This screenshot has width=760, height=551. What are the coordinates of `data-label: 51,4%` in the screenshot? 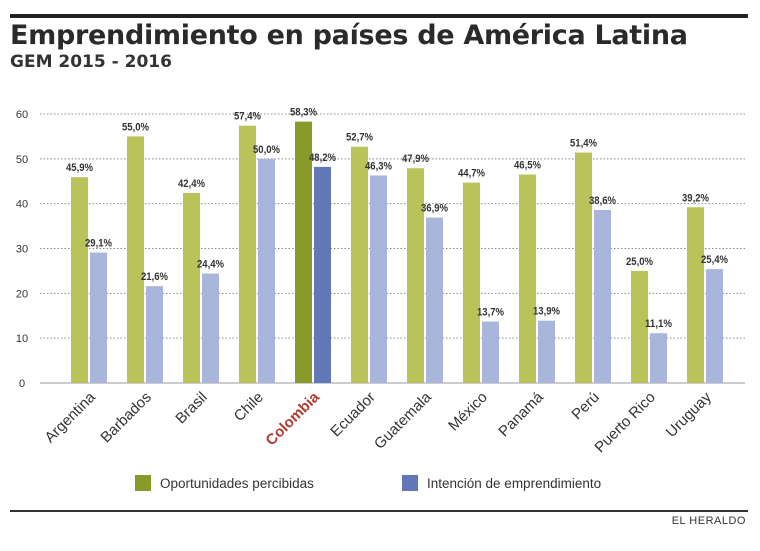 It's located at (583, 144).